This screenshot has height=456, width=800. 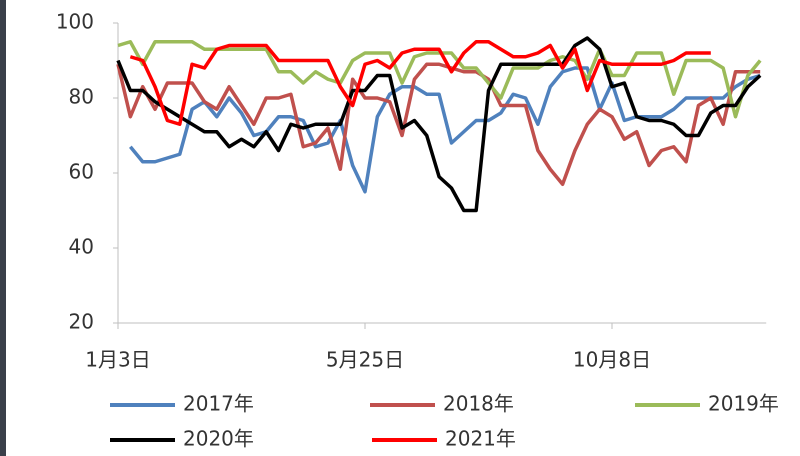 I want to click on y-tick-label: 20, so click(x=81, y=322).